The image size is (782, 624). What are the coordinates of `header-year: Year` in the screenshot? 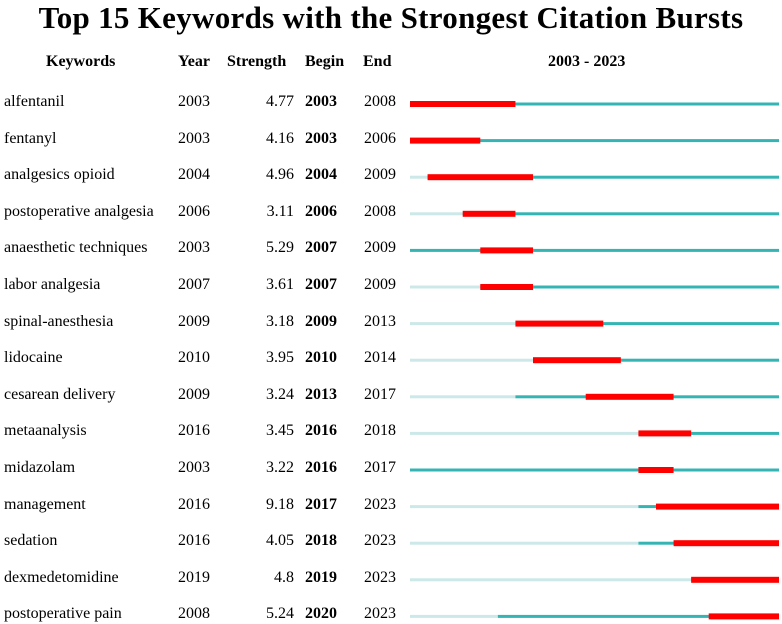 It's located at (194, 61).